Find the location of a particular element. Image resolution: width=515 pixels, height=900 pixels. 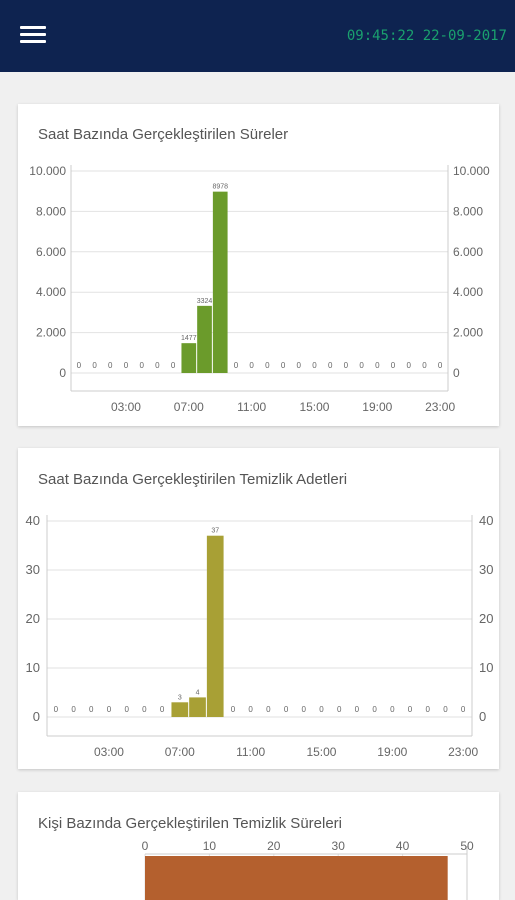

y-tick-label-right: 4.000 is located at coordinates (468, 292).